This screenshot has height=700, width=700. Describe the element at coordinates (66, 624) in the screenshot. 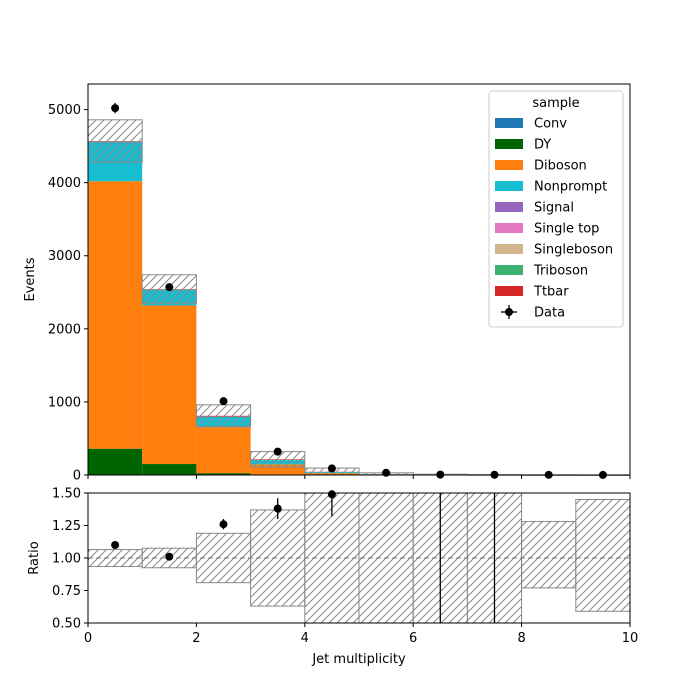

I see `ratio-y-tick-label-0: 0.50` at that location.